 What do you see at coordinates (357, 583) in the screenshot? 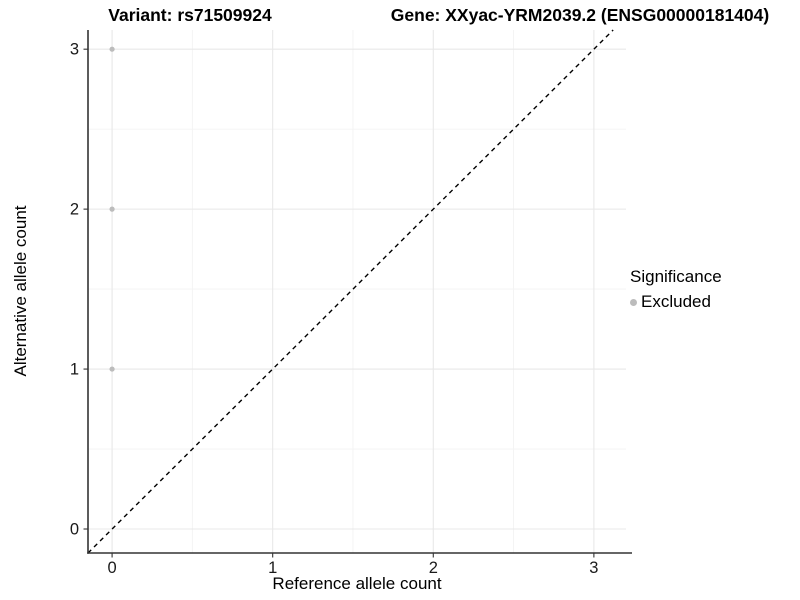
I see `x-axis-title: Reference allele count` at bounding box center [357, 583].